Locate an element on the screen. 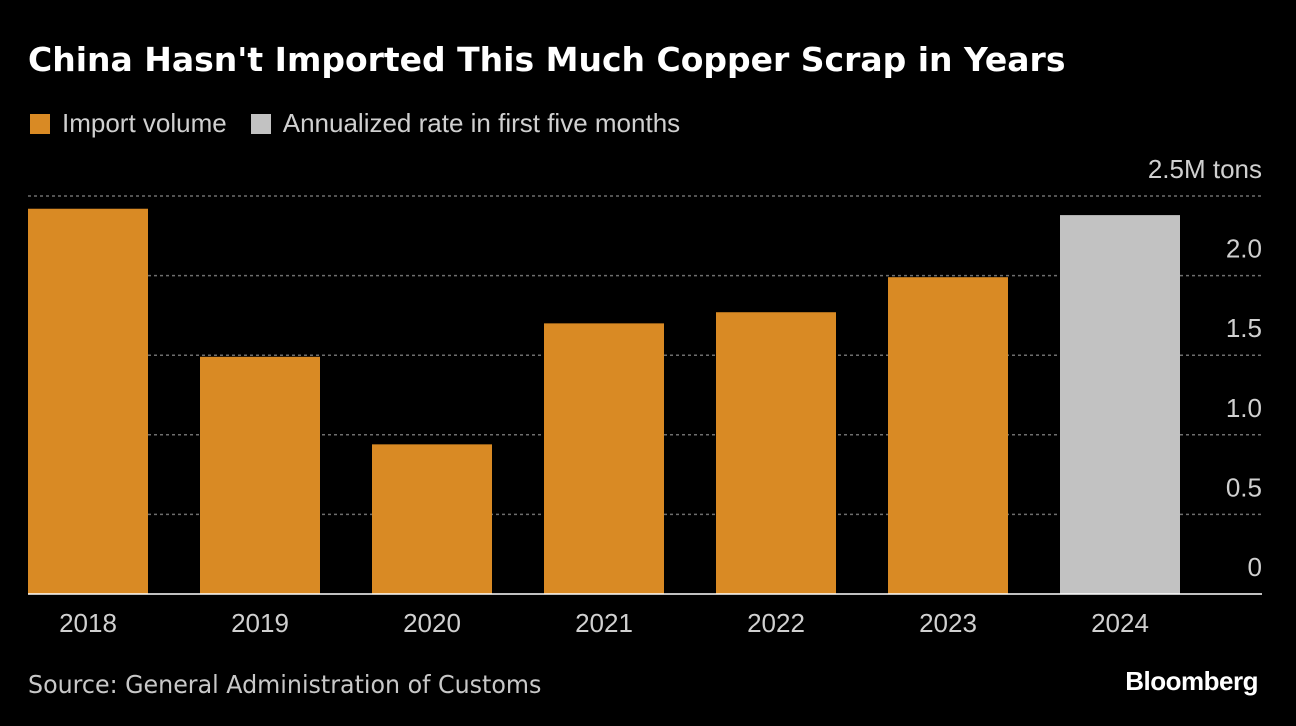 The height and width of the screenshot is (726, 1296). bar-2021 is located at coordinates (604, 458).